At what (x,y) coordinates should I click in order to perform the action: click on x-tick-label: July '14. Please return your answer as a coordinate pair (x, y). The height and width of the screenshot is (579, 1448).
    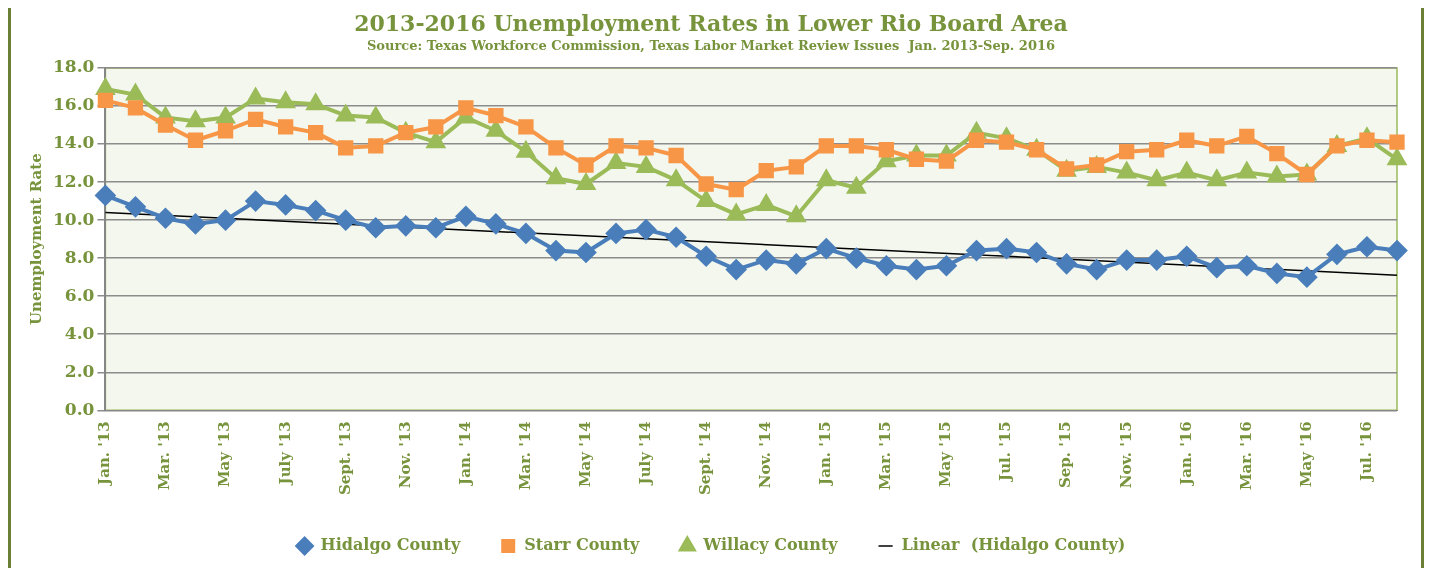
    Looking at the image, I should click on (644, 454).